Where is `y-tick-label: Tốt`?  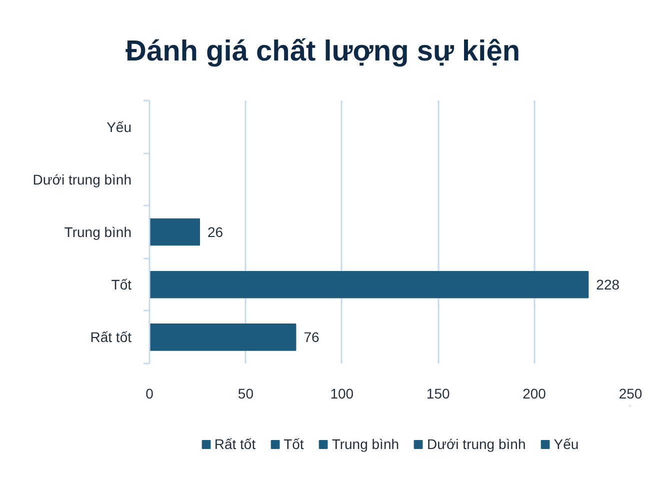 y-tick-label: Tốt is located at coordinates (121, 284).